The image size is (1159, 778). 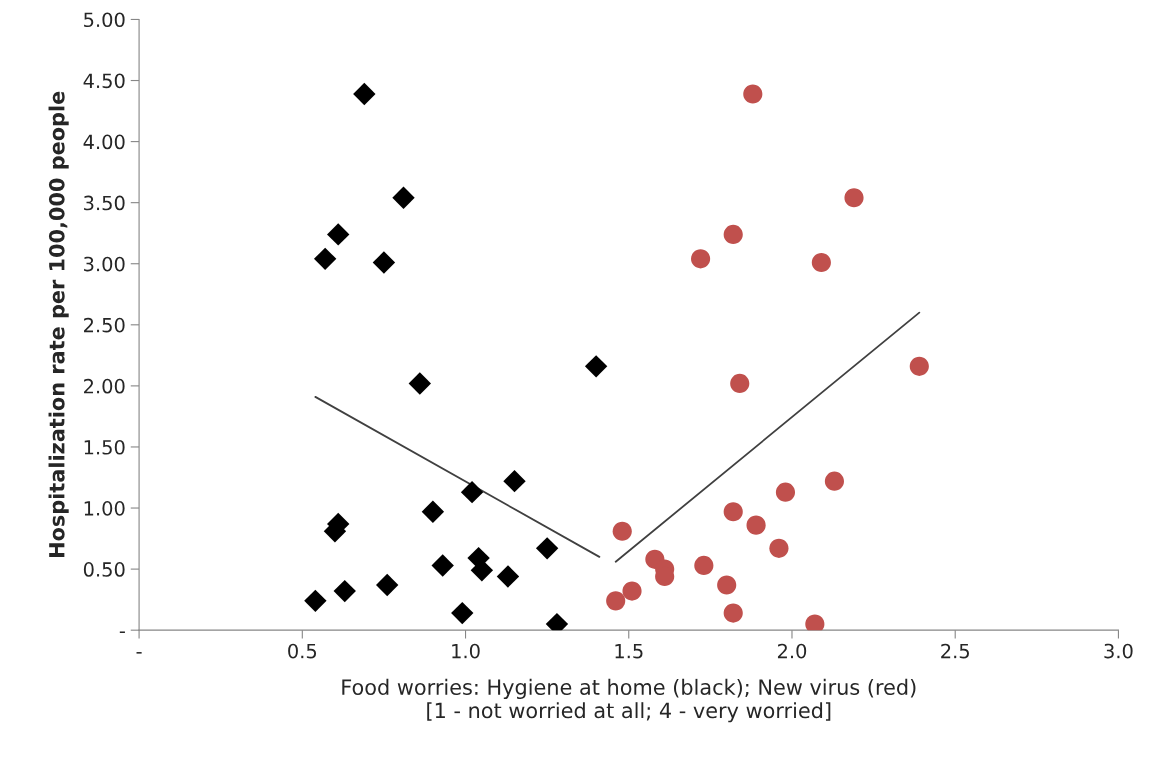 I want to click on y-tick-label: 4.50, so click(x=104, y=81).